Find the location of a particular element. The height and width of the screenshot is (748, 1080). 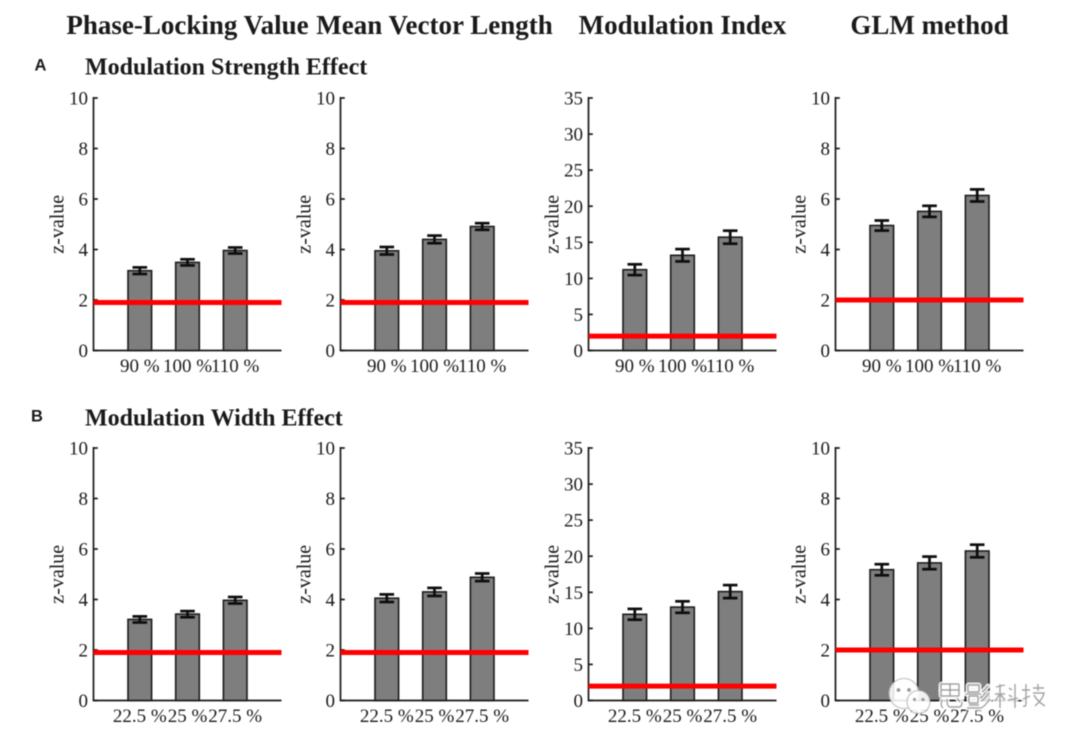

svg-text: Modulation Width Effect is located at coordinates (214, 419).